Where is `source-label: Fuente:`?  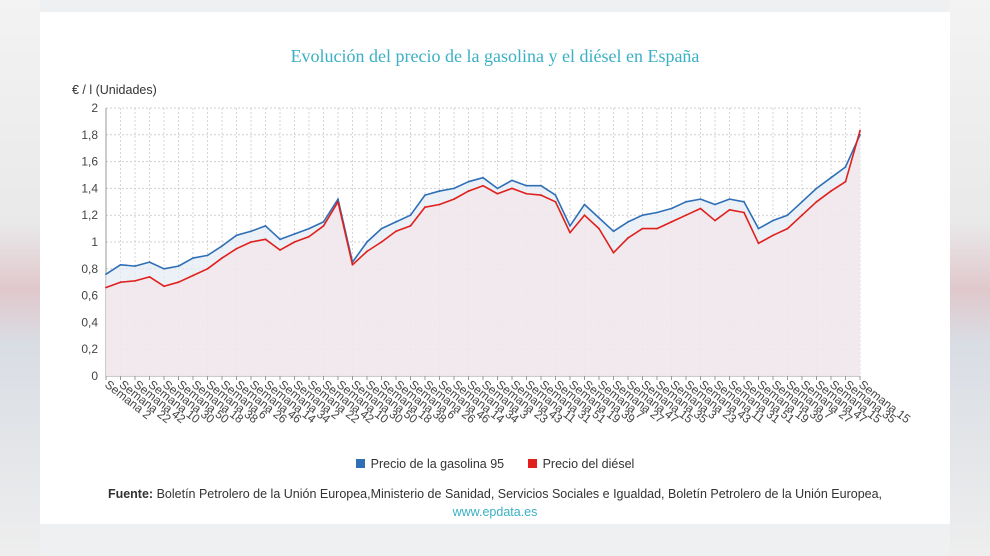
source-label: Fuente: is located at coordinates (130, 494).